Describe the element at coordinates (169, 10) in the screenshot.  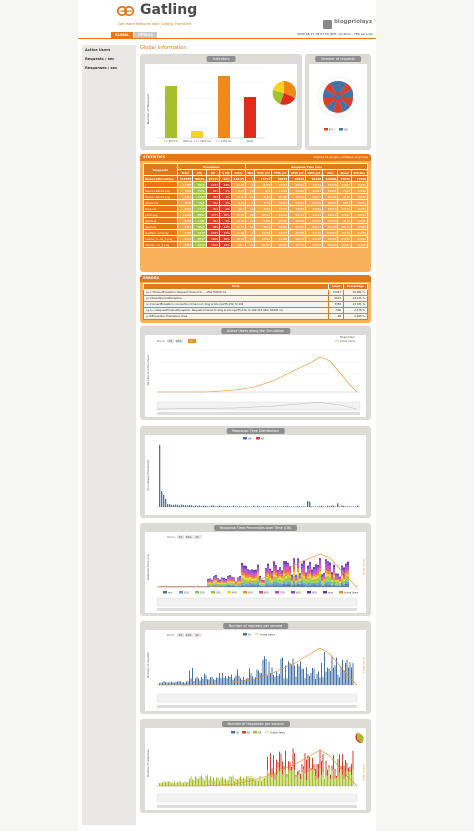
I see `brand-name: Gatling` at that location.